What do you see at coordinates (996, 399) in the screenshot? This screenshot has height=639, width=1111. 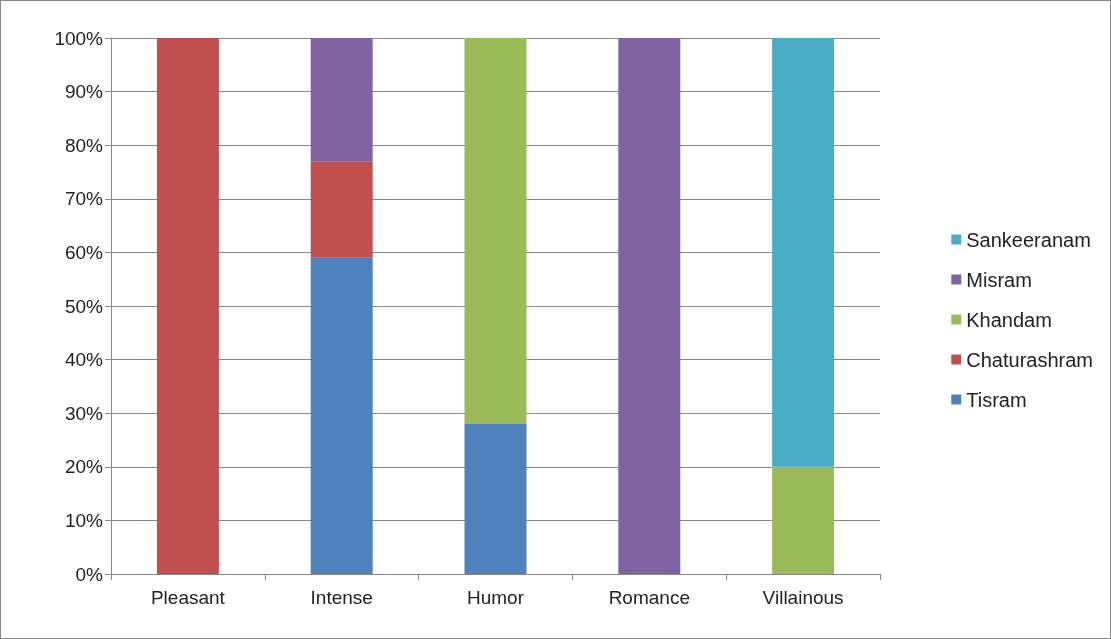 I see `legend-label: Tisram` at bounding box center [996, 399].